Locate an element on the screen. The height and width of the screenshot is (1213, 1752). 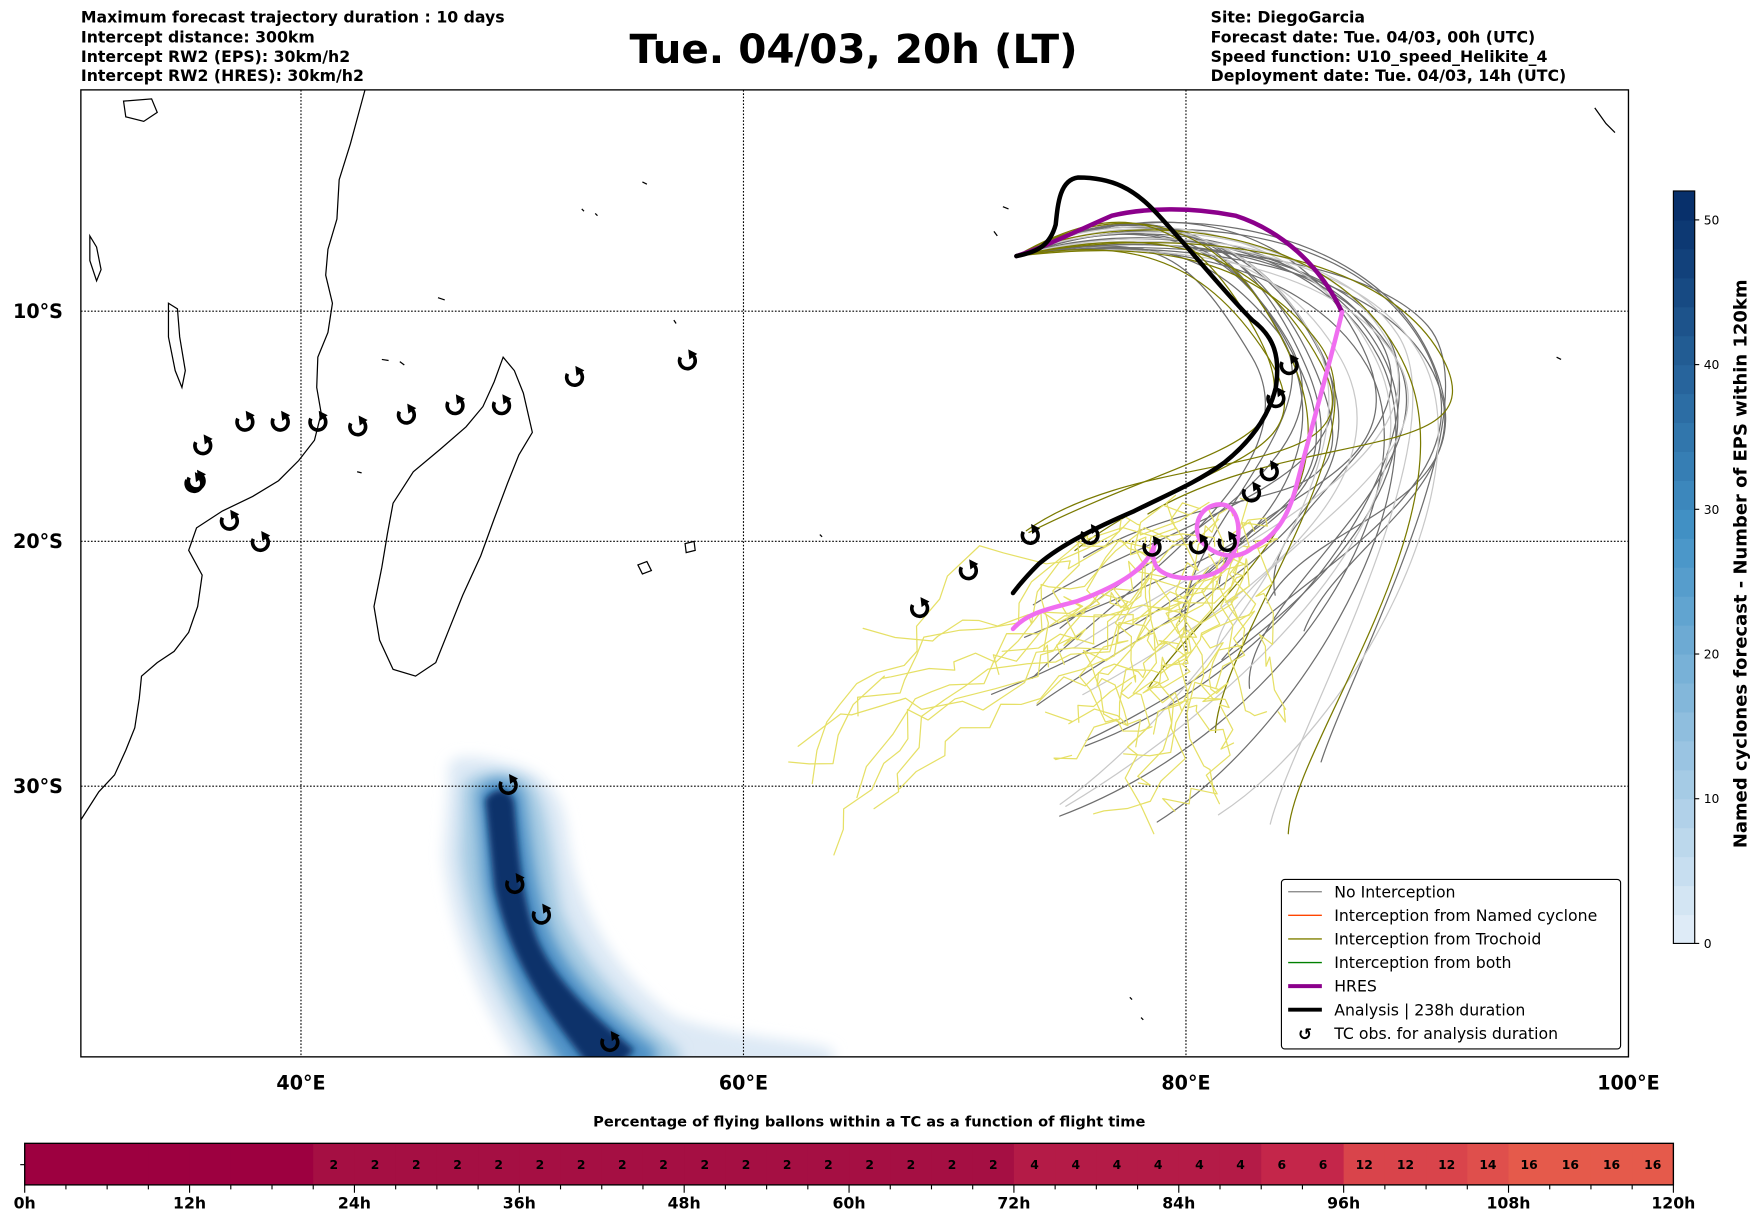
legend-item-label: HRES is located at coordinates (1355, 986).